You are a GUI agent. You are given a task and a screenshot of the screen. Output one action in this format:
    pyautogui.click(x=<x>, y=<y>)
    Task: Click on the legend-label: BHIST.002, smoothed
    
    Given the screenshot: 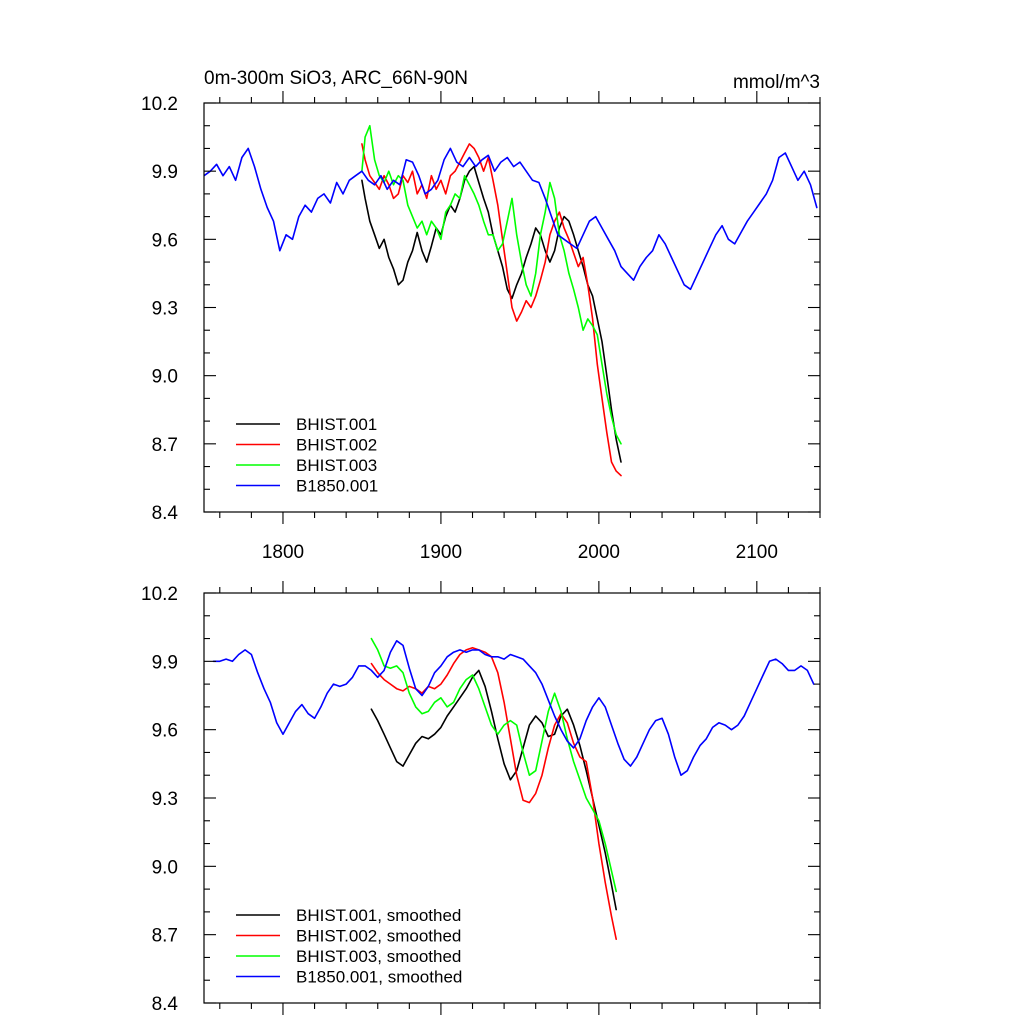 What is the action you would take?
    pyautogui.click(x=378, y=936)
    